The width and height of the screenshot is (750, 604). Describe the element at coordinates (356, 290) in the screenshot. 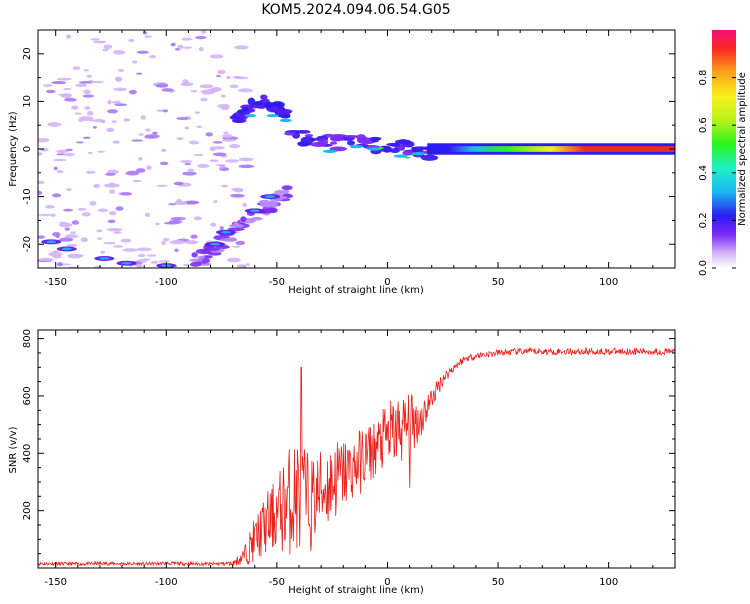

I see `spectrogram-x-axis-label: Height of straight line (km)` at that location.